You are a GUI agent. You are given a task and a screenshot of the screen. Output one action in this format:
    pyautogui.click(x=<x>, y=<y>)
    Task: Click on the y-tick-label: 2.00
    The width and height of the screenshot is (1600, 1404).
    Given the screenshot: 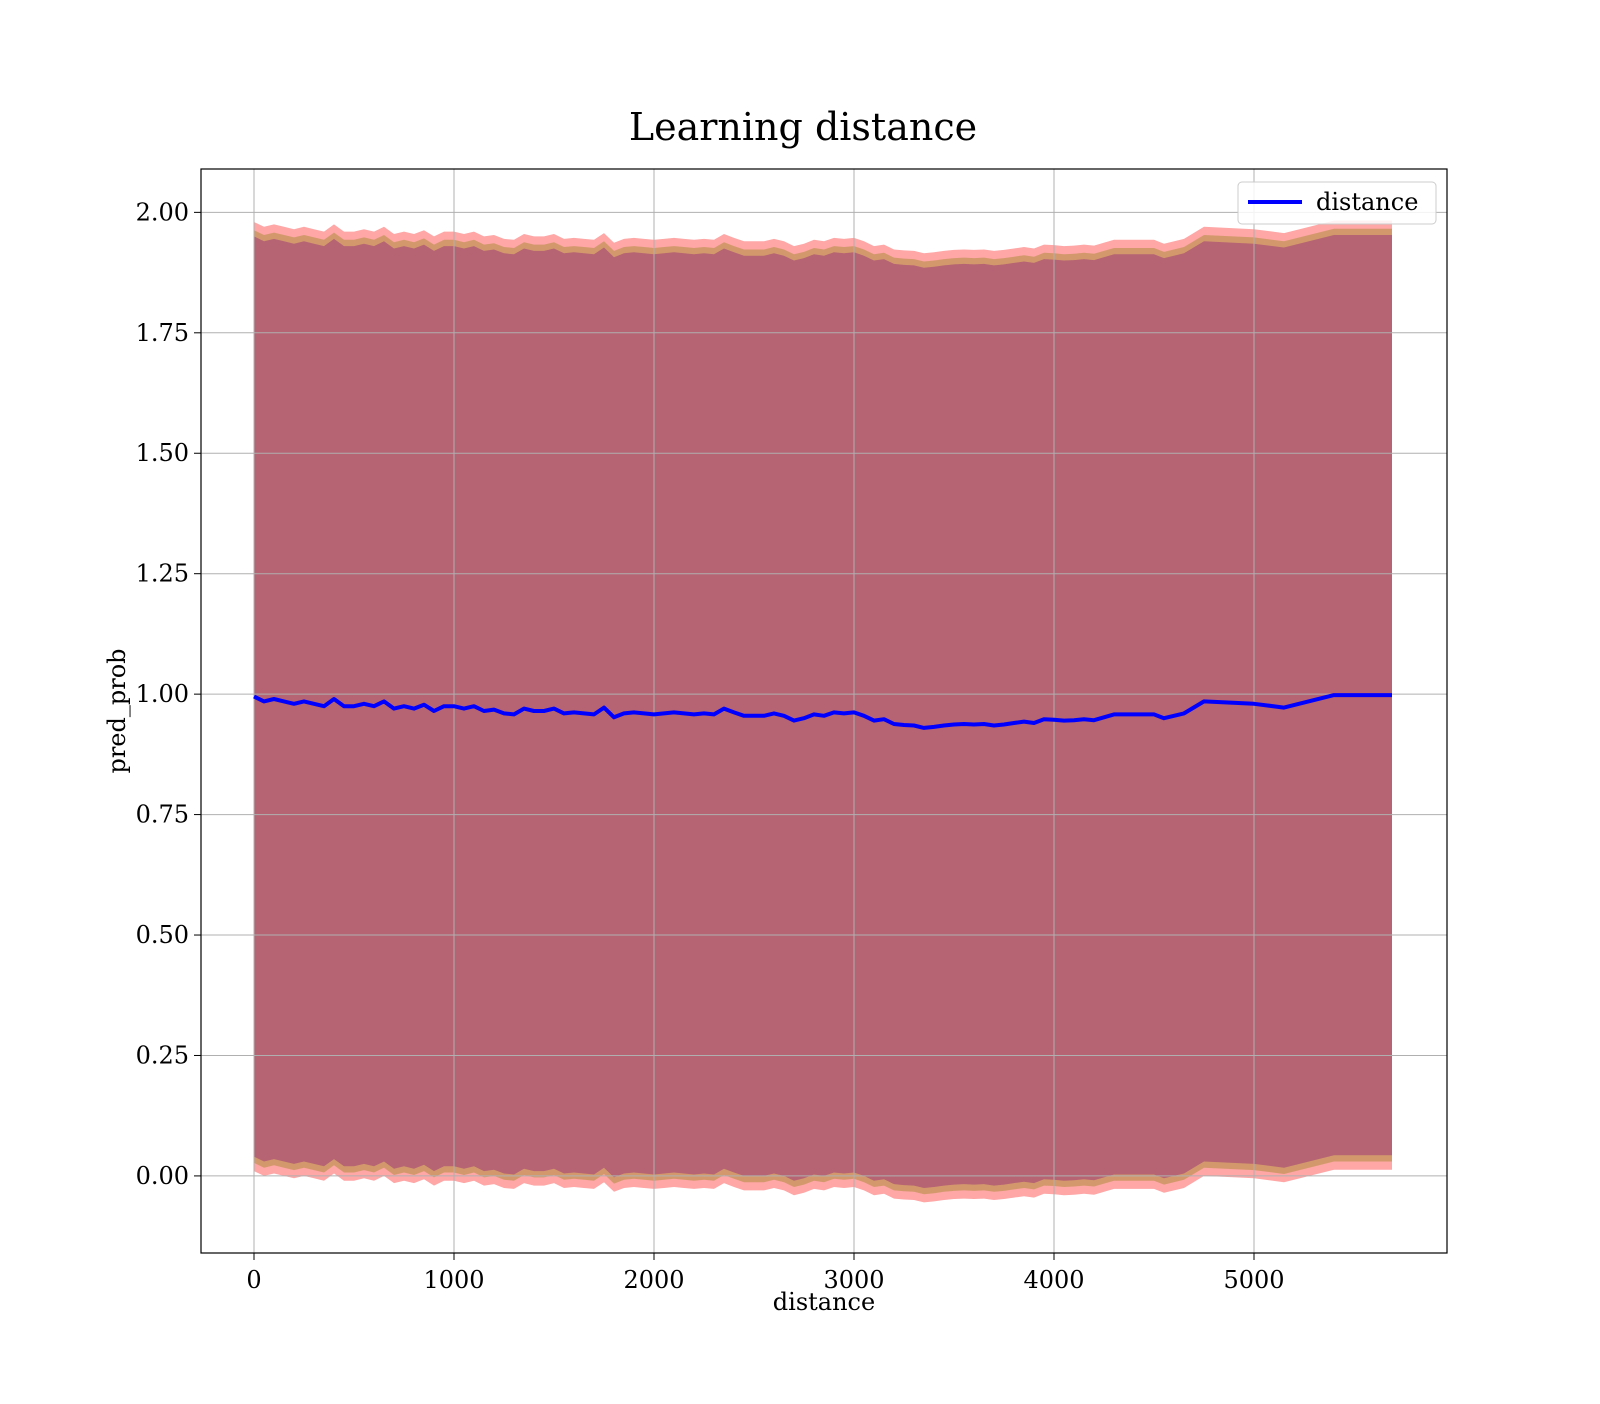 What is the action you would take?
    pyautogui.click(x=162, y=212)
    